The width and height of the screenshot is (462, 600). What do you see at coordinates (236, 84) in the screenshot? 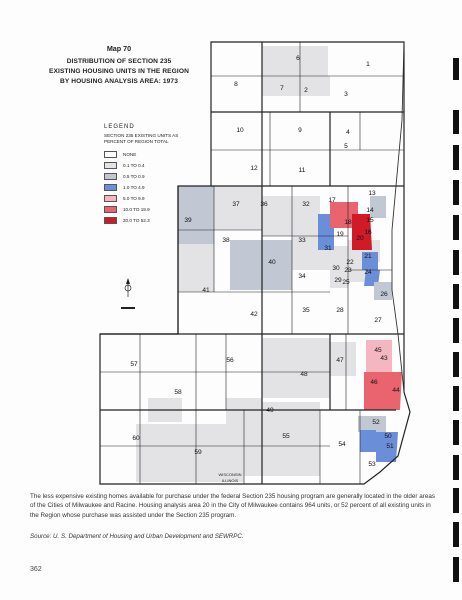
I see `area-label-8: 8` at bounding box center [236, 84].